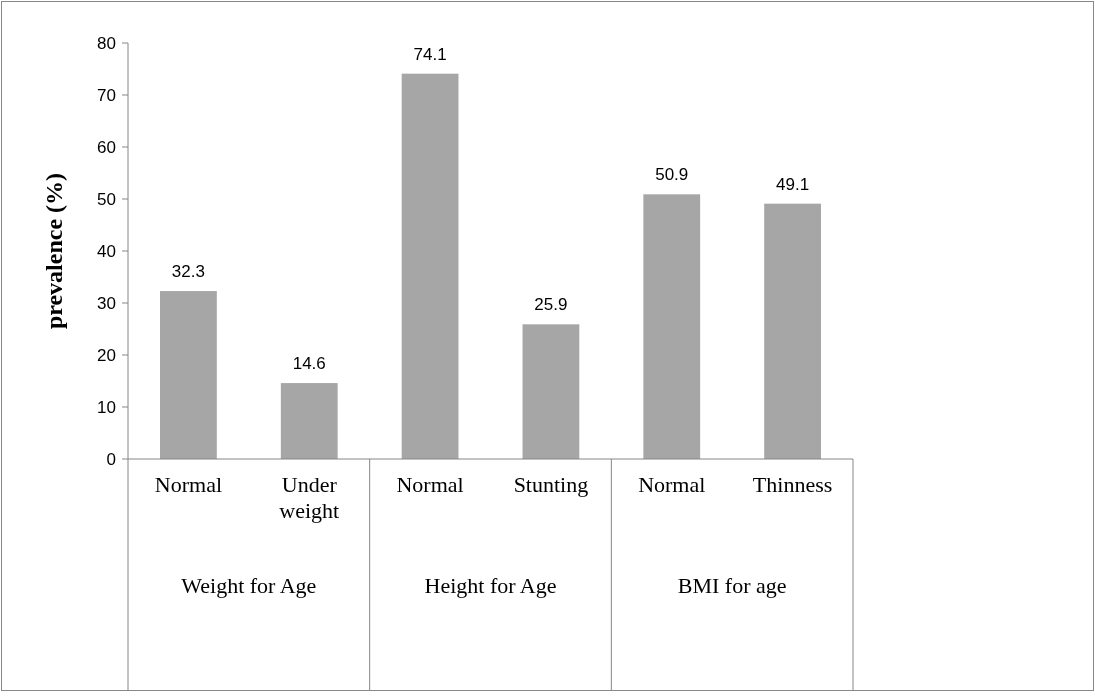 This screenshot has height=698, width=1095. I want to click on y-tick-label: 80, so click(106, 43).